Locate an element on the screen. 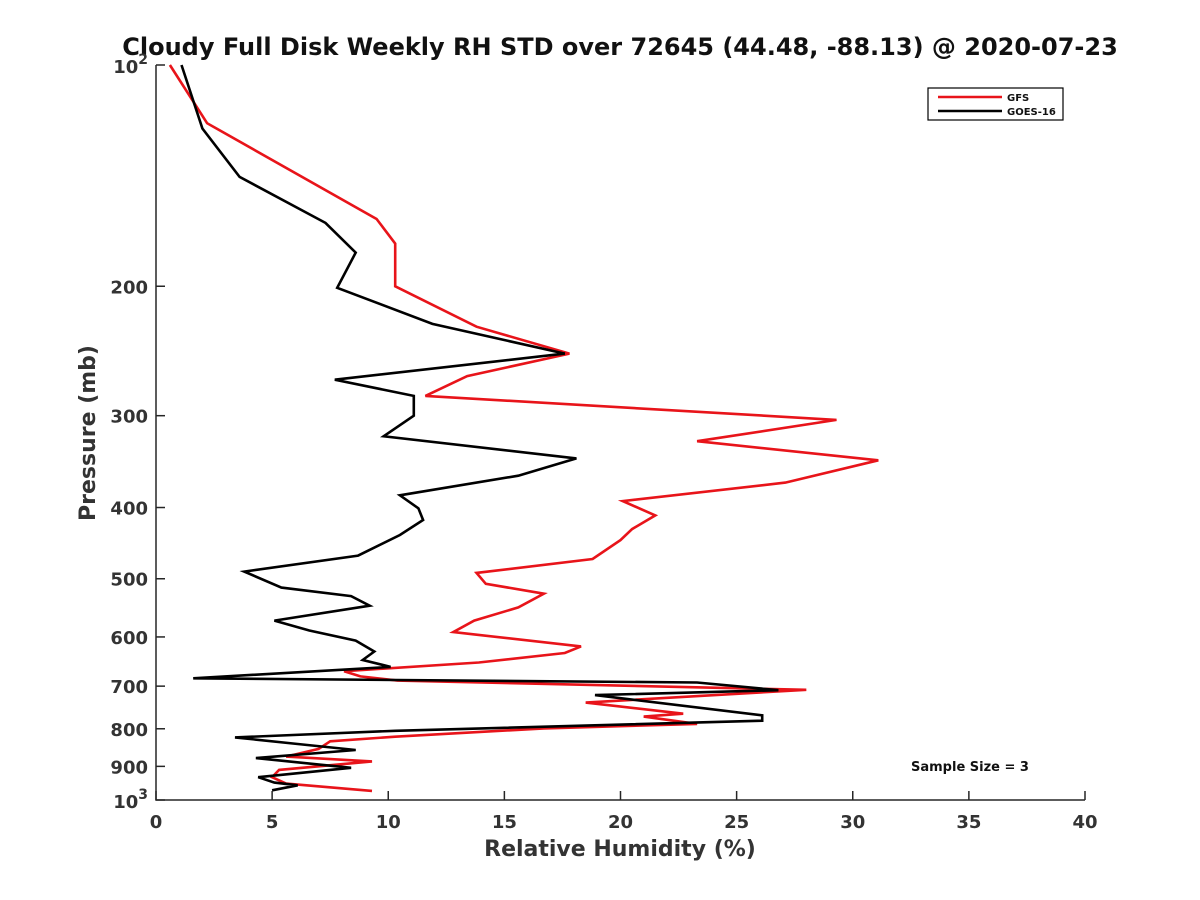  x-axis: 0 5 10 15 20 25 30 35 40 is located at coordinates (624, 812).